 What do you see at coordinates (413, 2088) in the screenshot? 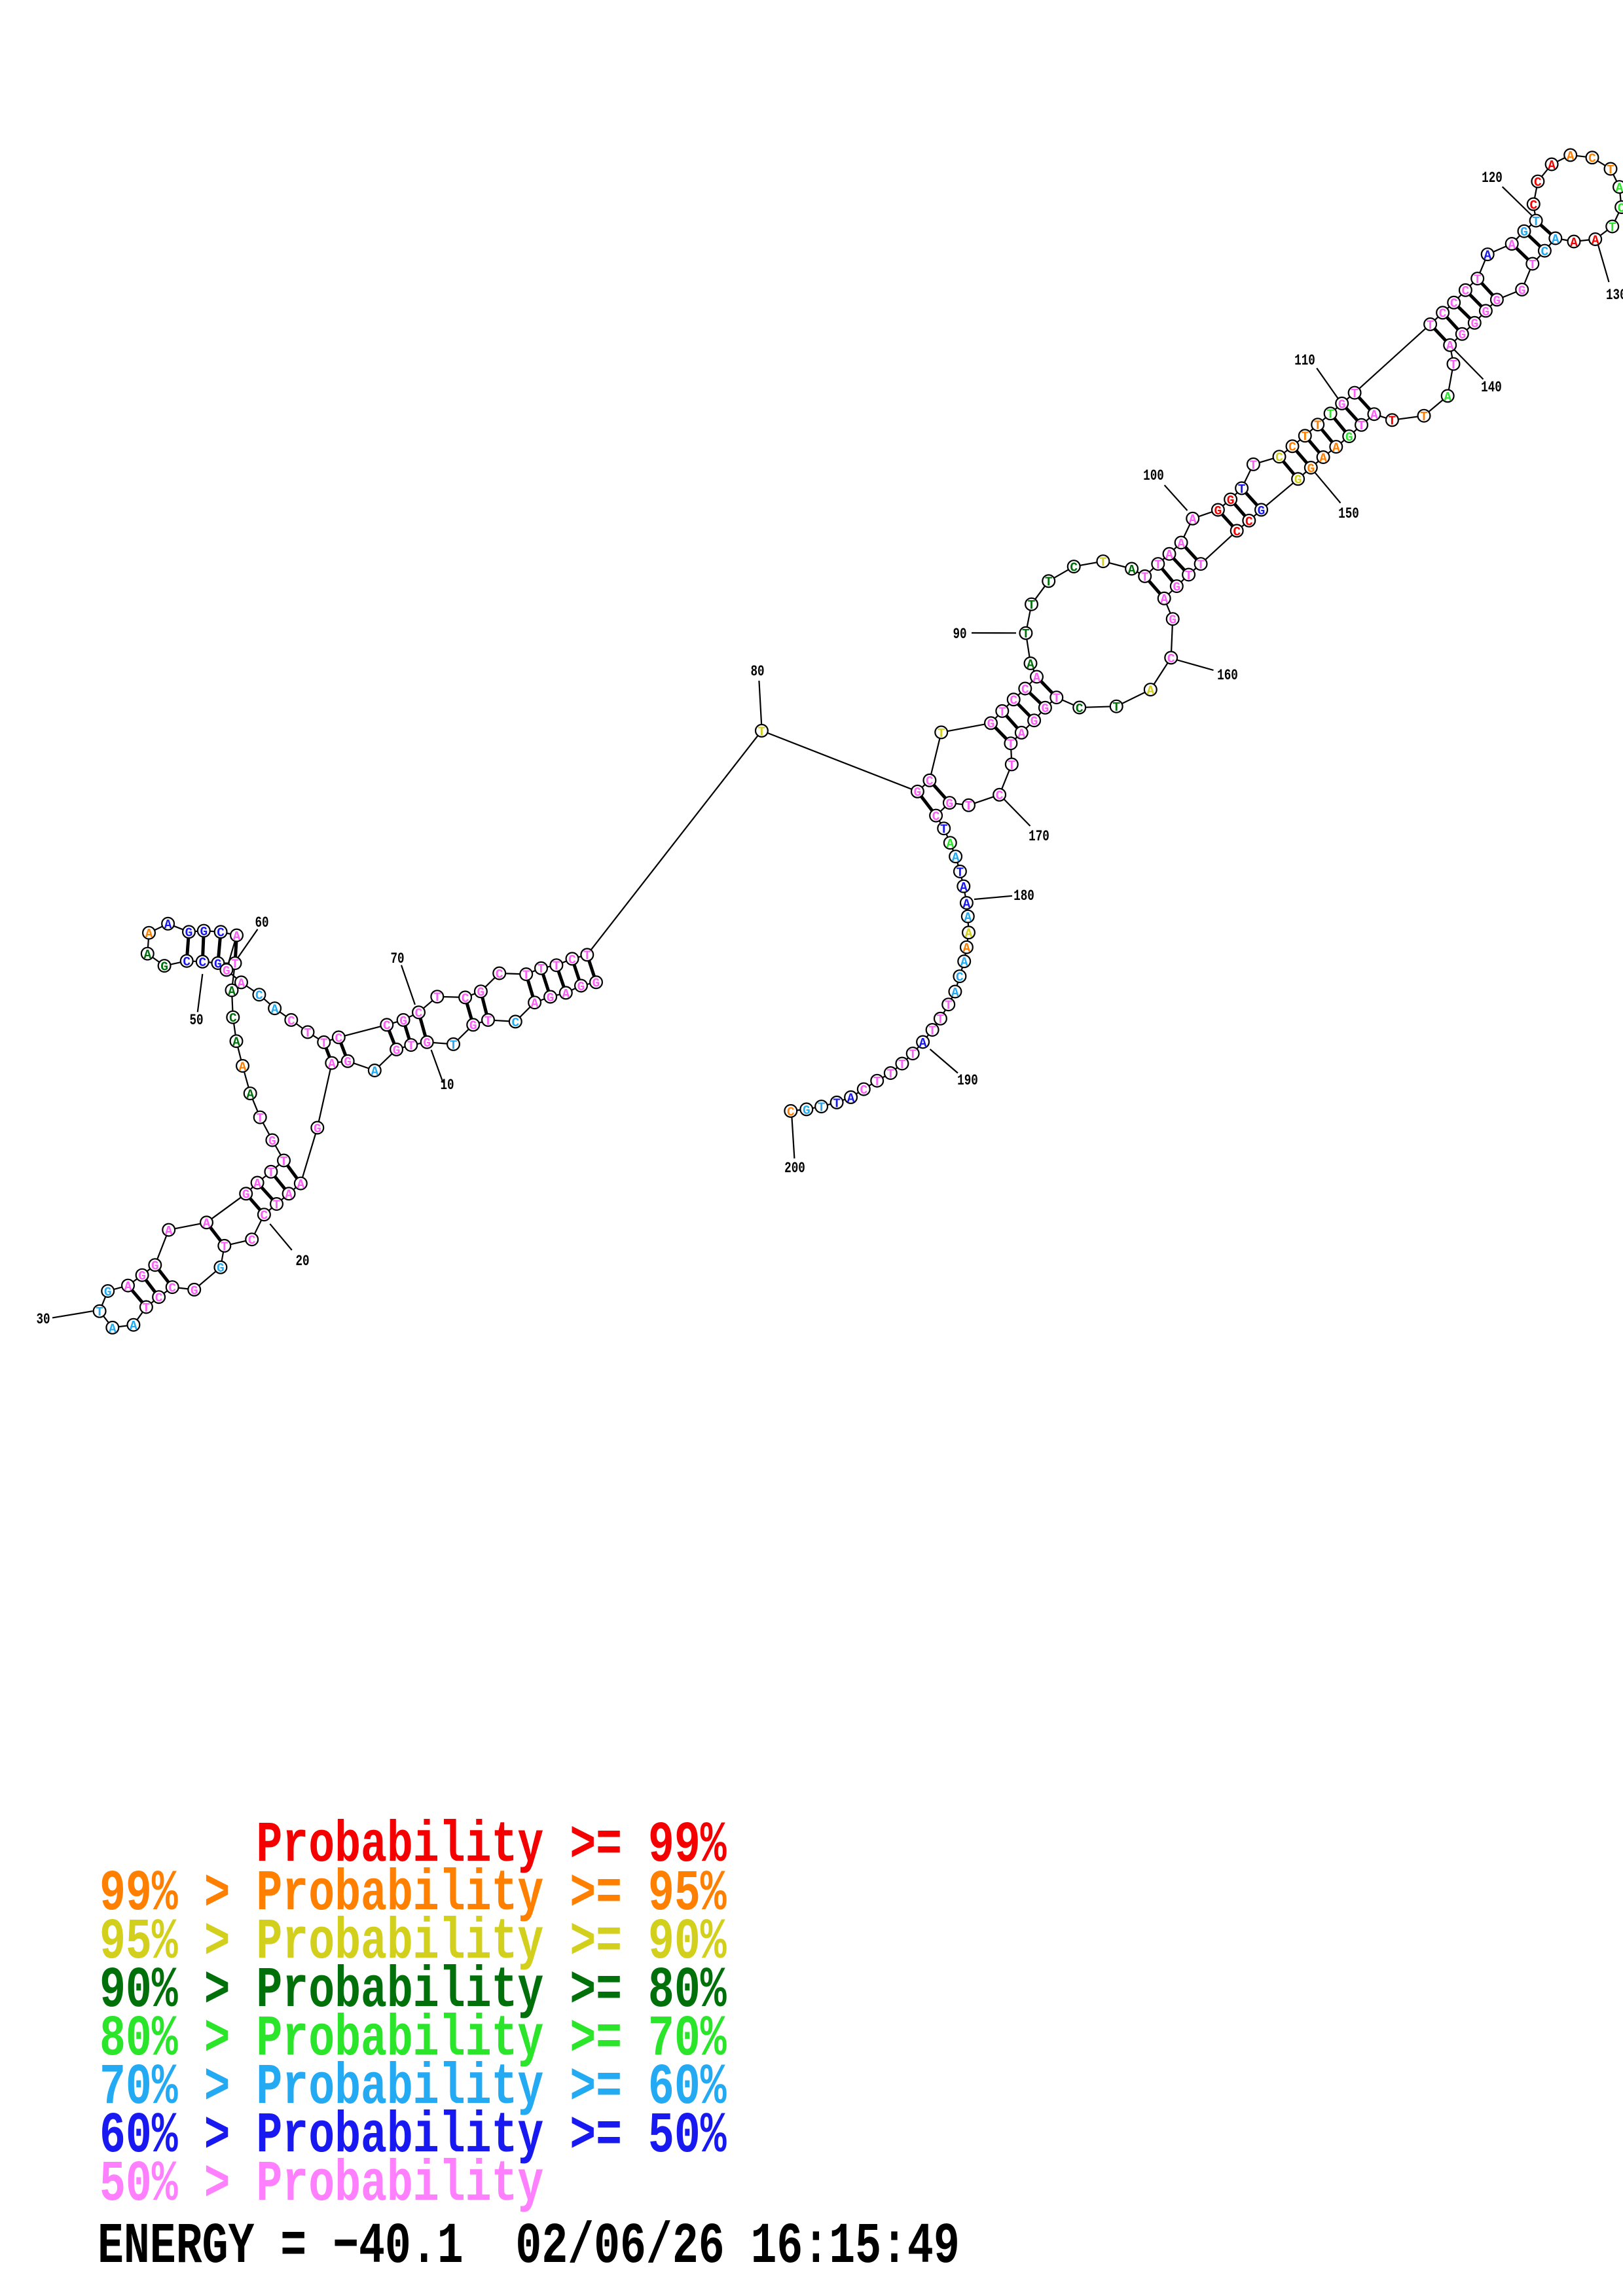
I see `svg-text: 70% > Probability >= 60%` at bounding box center [413, 2088].